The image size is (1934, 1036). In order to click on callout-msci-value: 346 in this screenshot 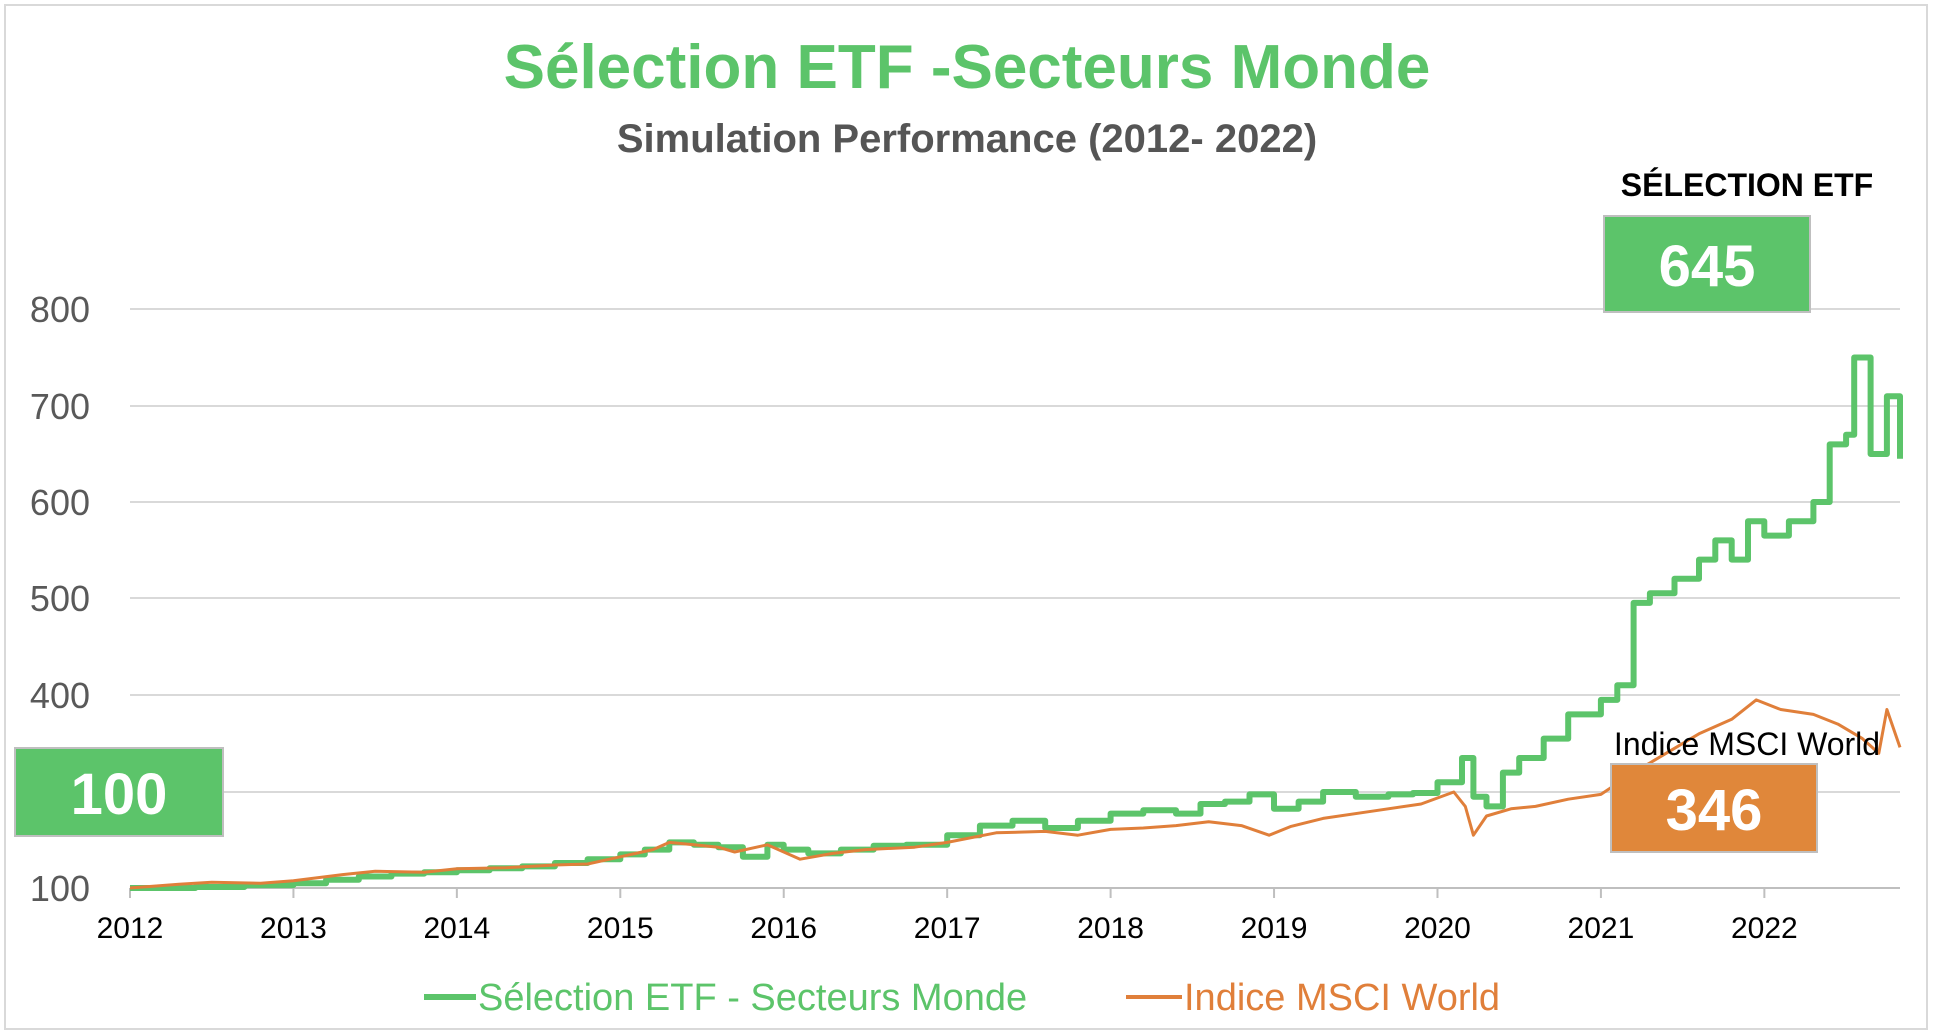, I will do `click(1714, 810)`.